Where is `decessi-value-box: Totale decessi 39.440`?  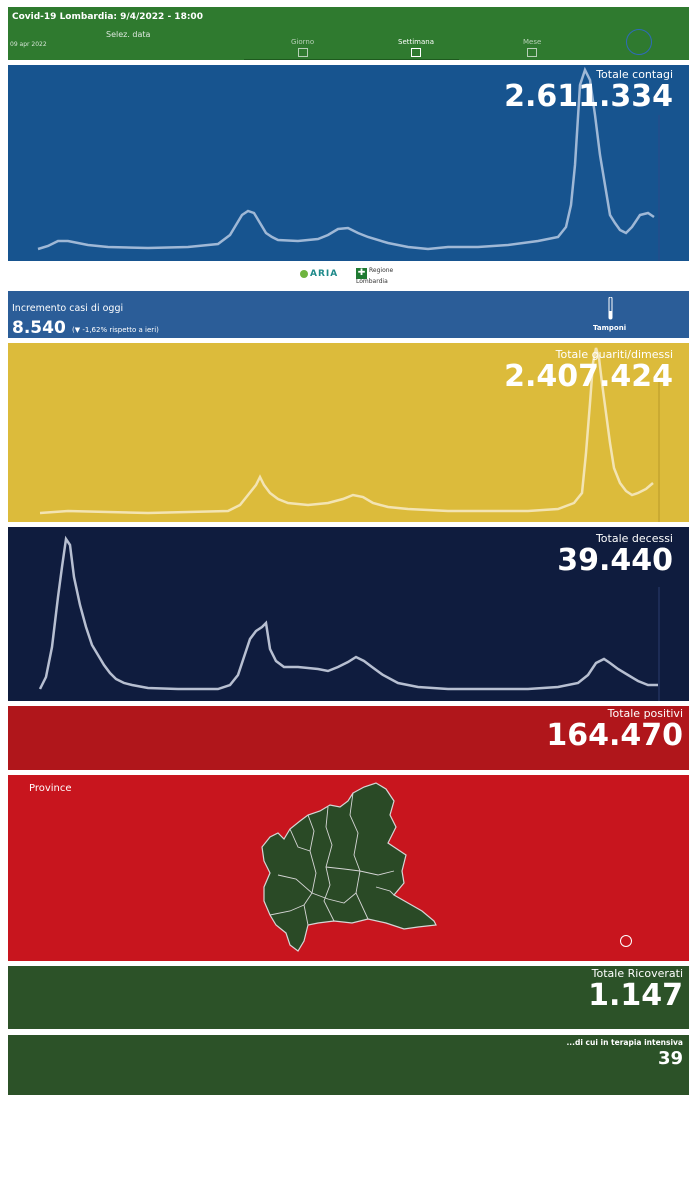
decessi-value-box: Totale decessi 39.440 is located at coordinates (615, 554).